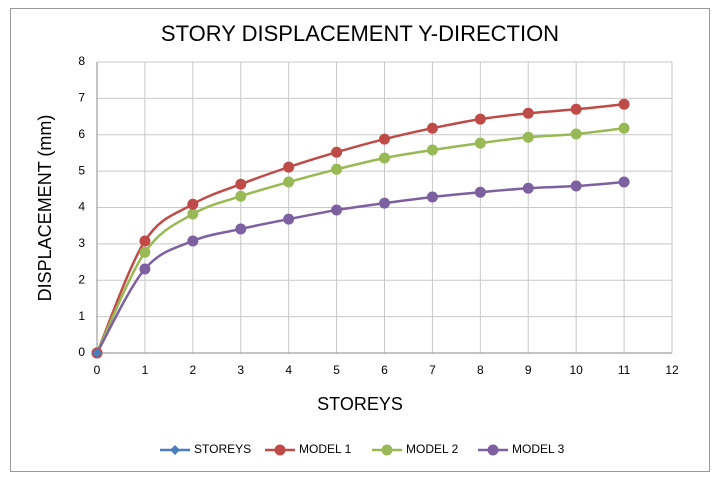 This screenshot has height=483, width=720. What do you see at coordinates (222, 449) in the screenshot?
I see `legend-label: STOREYS` at bounding box center [222, 449].